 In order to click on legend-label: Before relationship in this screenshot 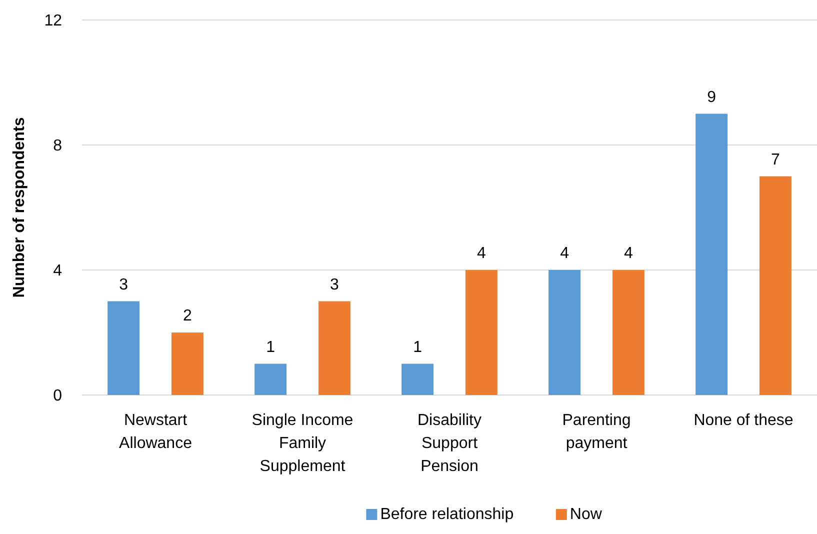, I will do `click(447, 514)`.